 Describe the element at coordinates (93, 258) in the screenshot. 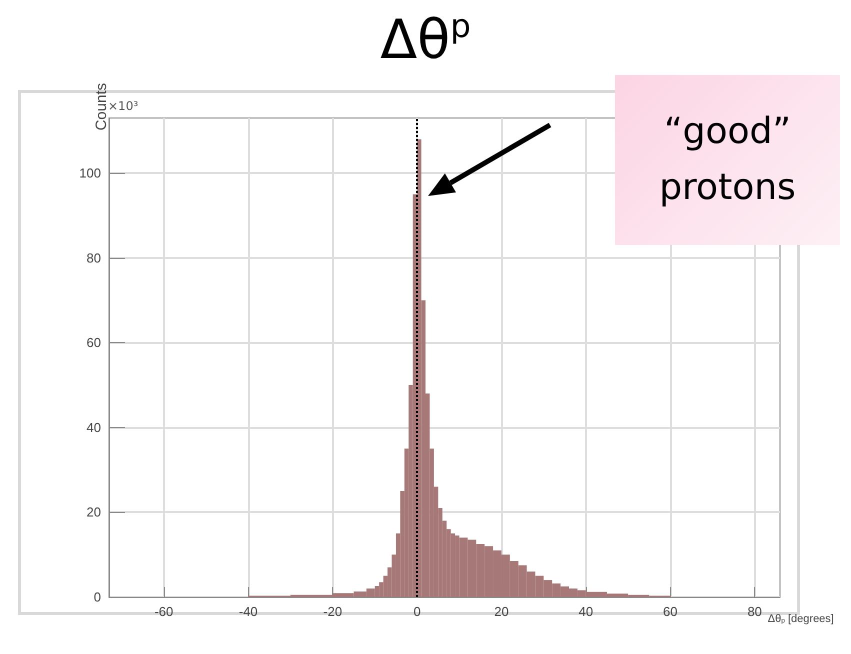

I see `y-tick-label: 80` at that location.